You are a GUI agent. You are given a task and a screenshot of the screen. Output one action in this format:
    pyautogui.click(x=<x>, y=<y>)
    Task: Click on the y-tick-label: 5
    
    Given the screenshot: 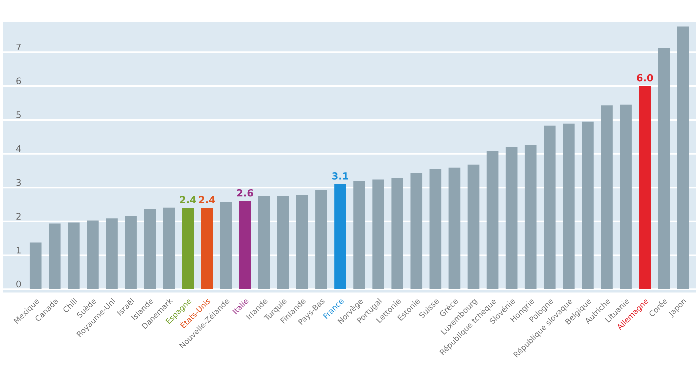 What is the action you would take?
    pyautogui.click(x=18, y=115)
    